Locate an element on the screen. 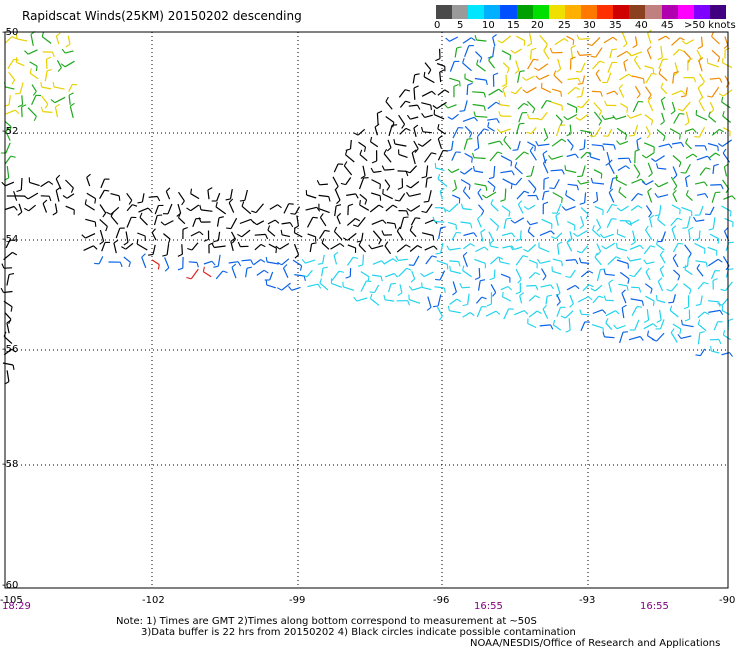  speed-color-legend is located at coordinates (581, 13).